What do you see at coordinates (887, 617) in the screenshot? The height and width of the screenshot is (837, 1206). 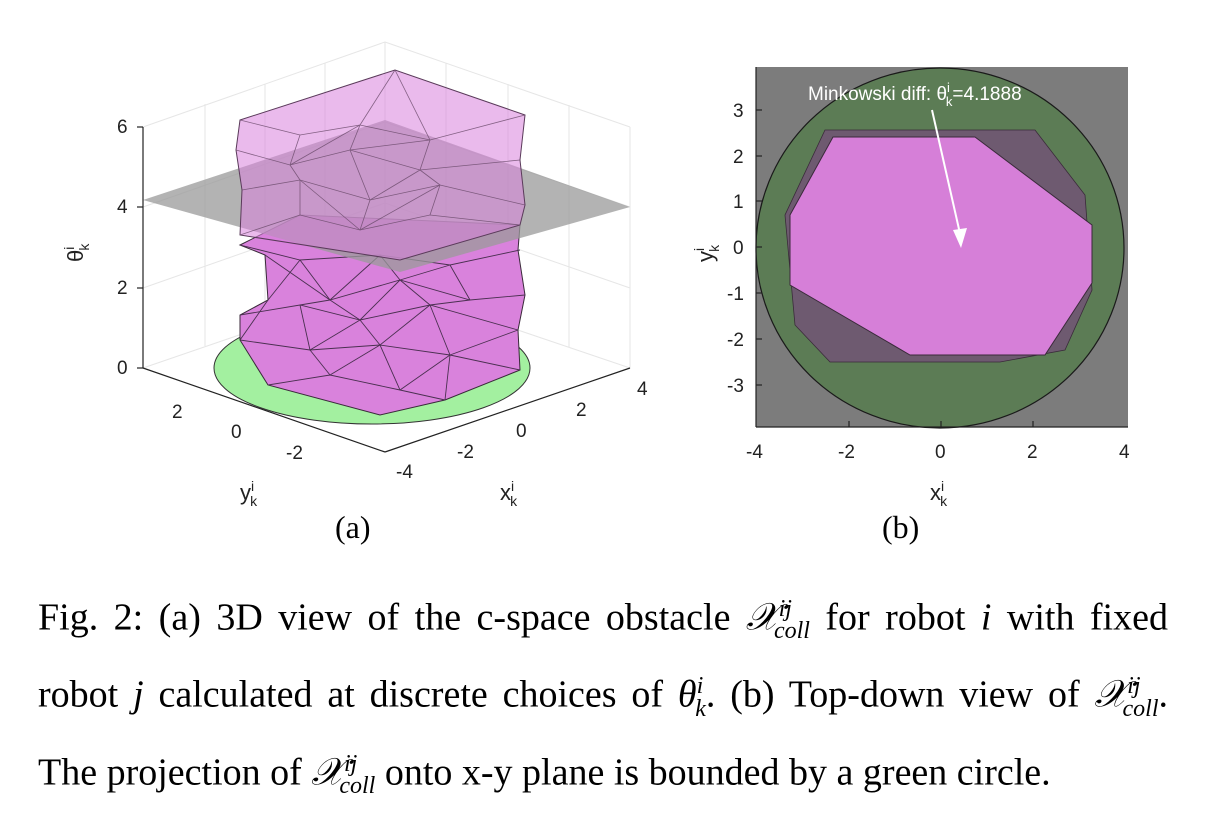 I see `caption-mid1: for robot` at bounding box center [887, 617].